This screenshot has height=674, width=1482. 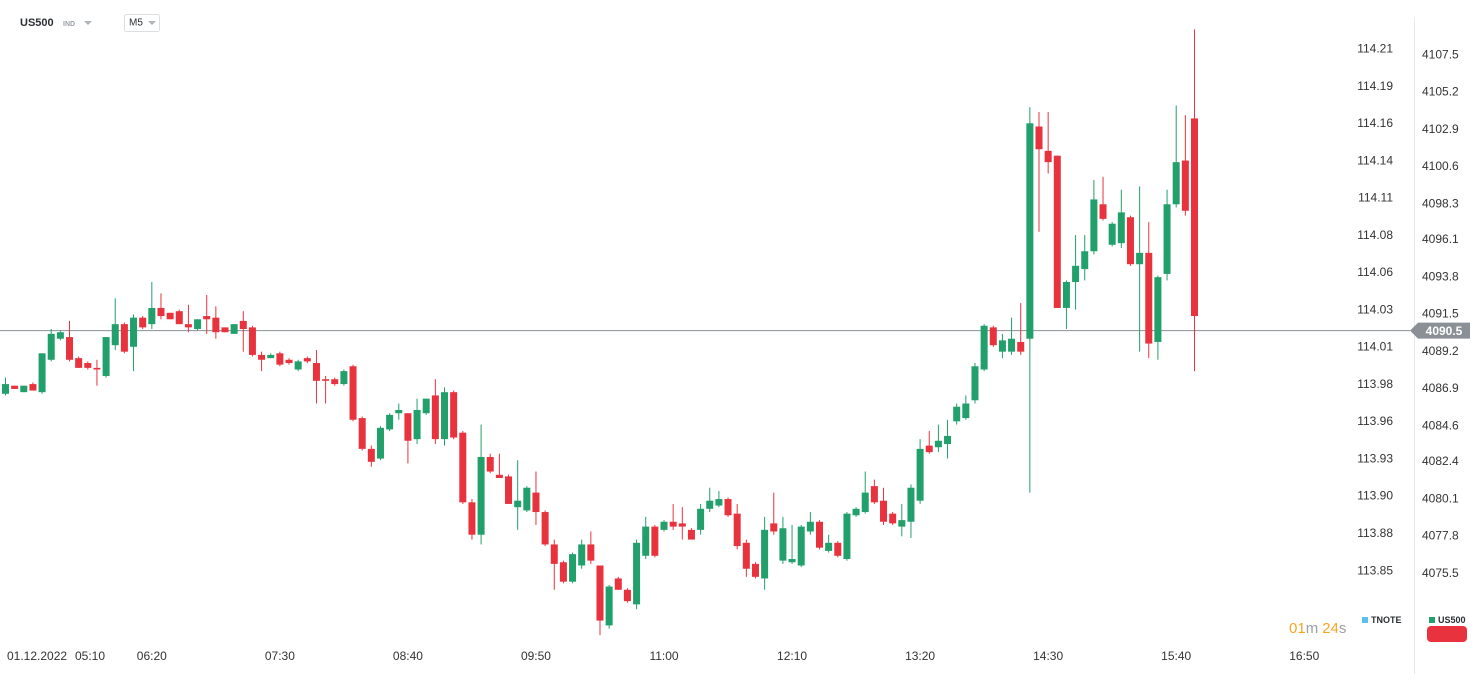 What do you see at coordinates (152, 656) in the screenshot?
I see `x-tick-label: 06:20` at bounding box center [152, 656].